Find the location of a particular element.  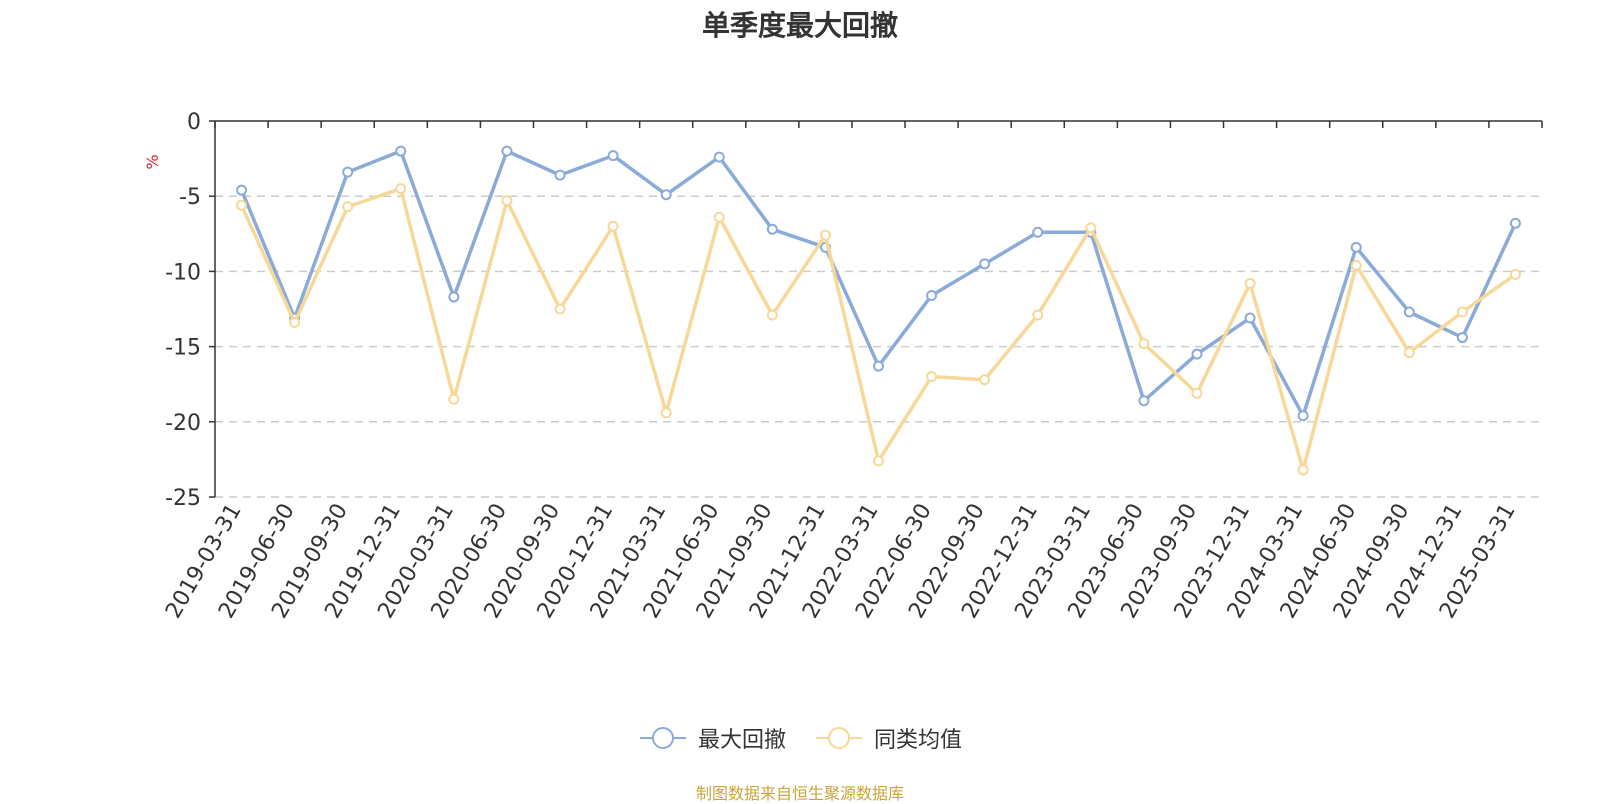

y-tick-label: -5 is located at coordinates (190, 197).